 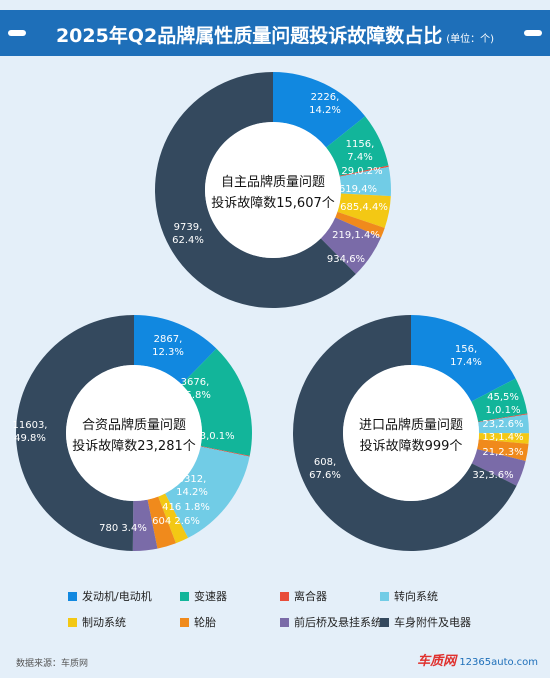 What do you see at coordinates (437, 661) in the screenshot?
I see `logo-brand: 车质网` at bounding box center [437, 661].